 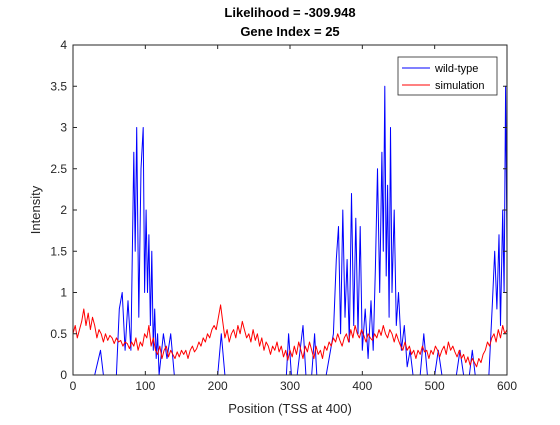 I want to click on y-tick-label: 3, so click(x=63, y=128).